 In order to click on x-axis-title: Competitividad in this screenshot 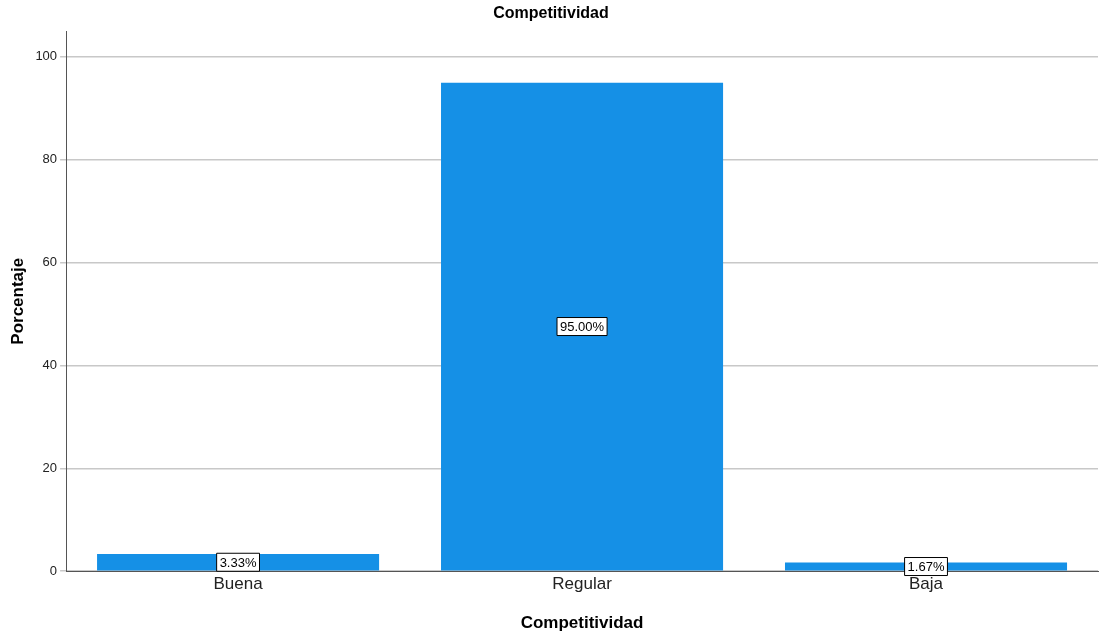, I will do `click(582, 623)`.